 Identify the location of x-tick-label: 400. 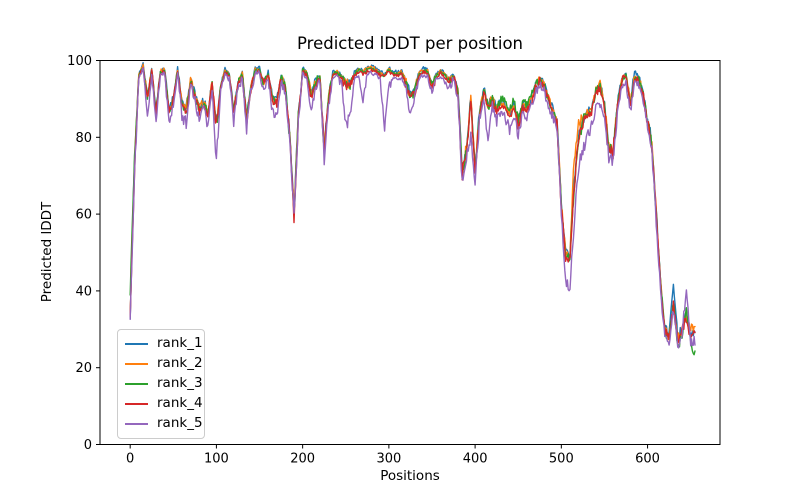
(475, 459).